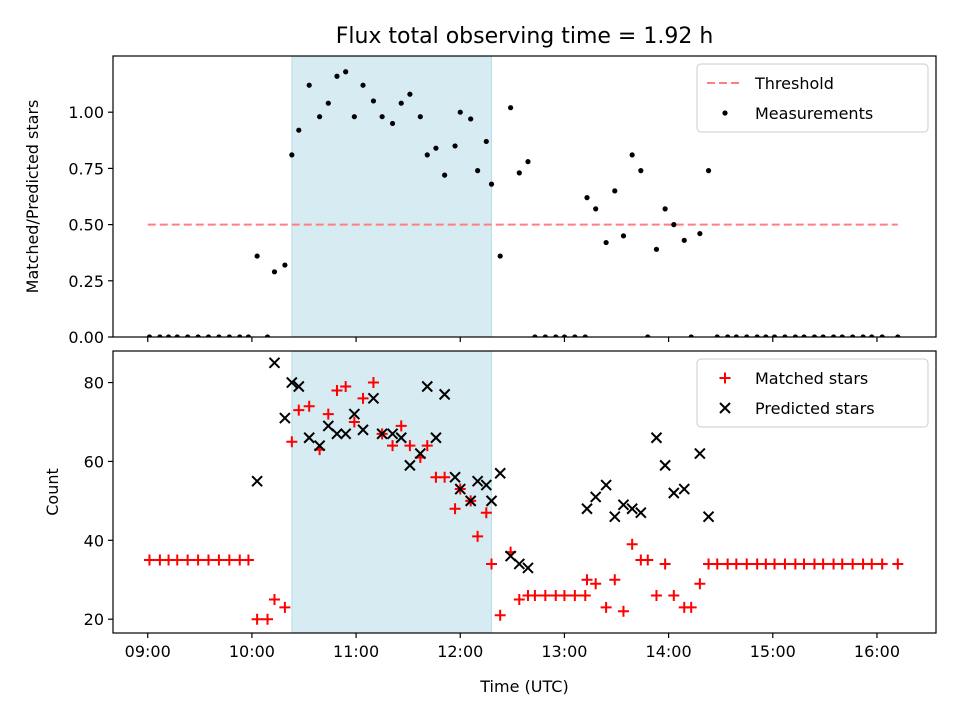 The height and width of the screenshot is (720, 960). What do you see at coordinates (460, 651) in the screenshot?
I see `x-tick-label: 12:00` at bounding box center [460, 651].